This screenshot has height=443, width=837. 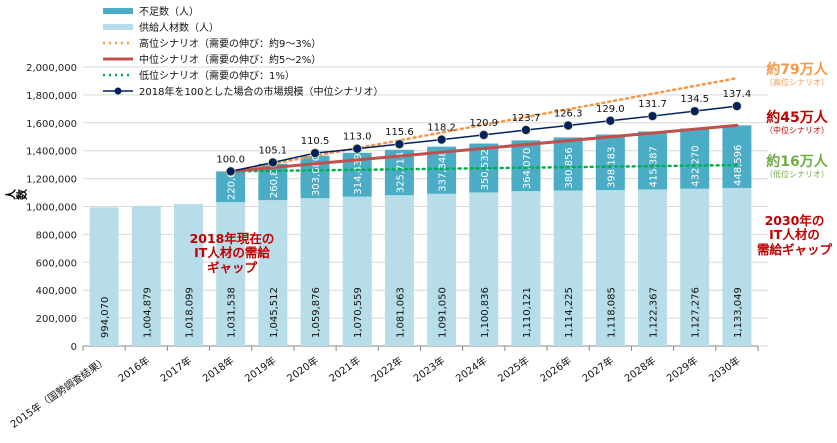 What do you see at coordinates (400, 172) in the screenshot?
I see `bar-shortage-label: 325,714` at bounding box center [400, 172].